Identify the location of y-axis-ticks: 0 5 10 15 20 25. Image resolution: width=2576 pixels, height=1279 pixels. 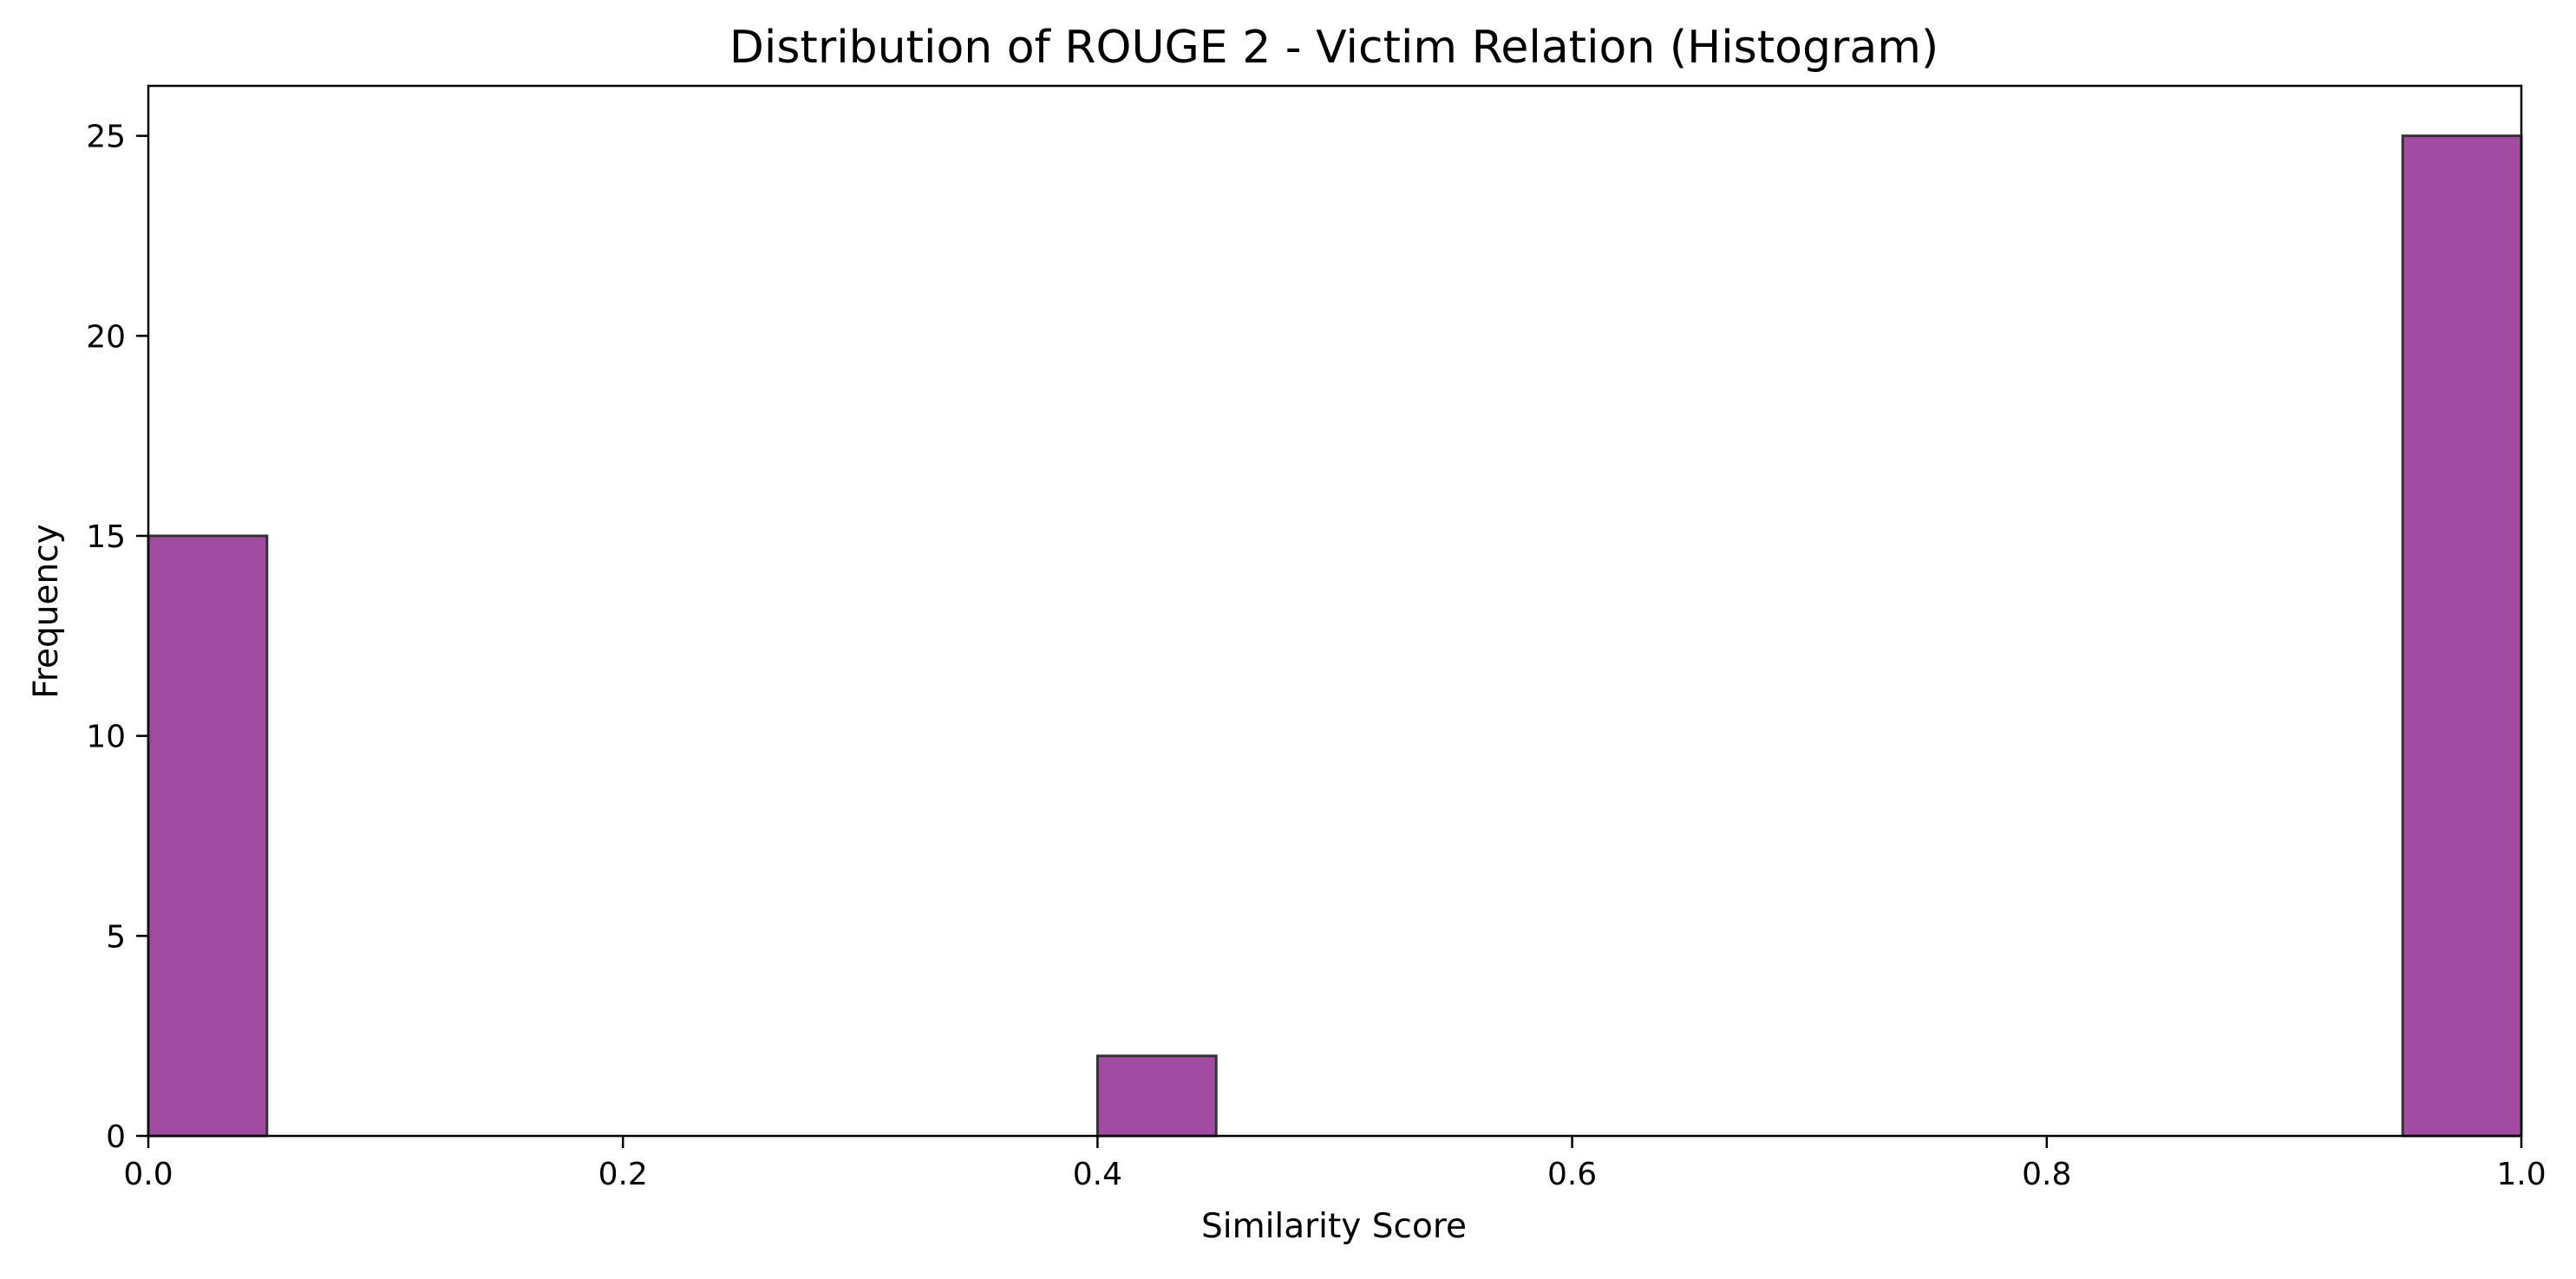
(117, 637).